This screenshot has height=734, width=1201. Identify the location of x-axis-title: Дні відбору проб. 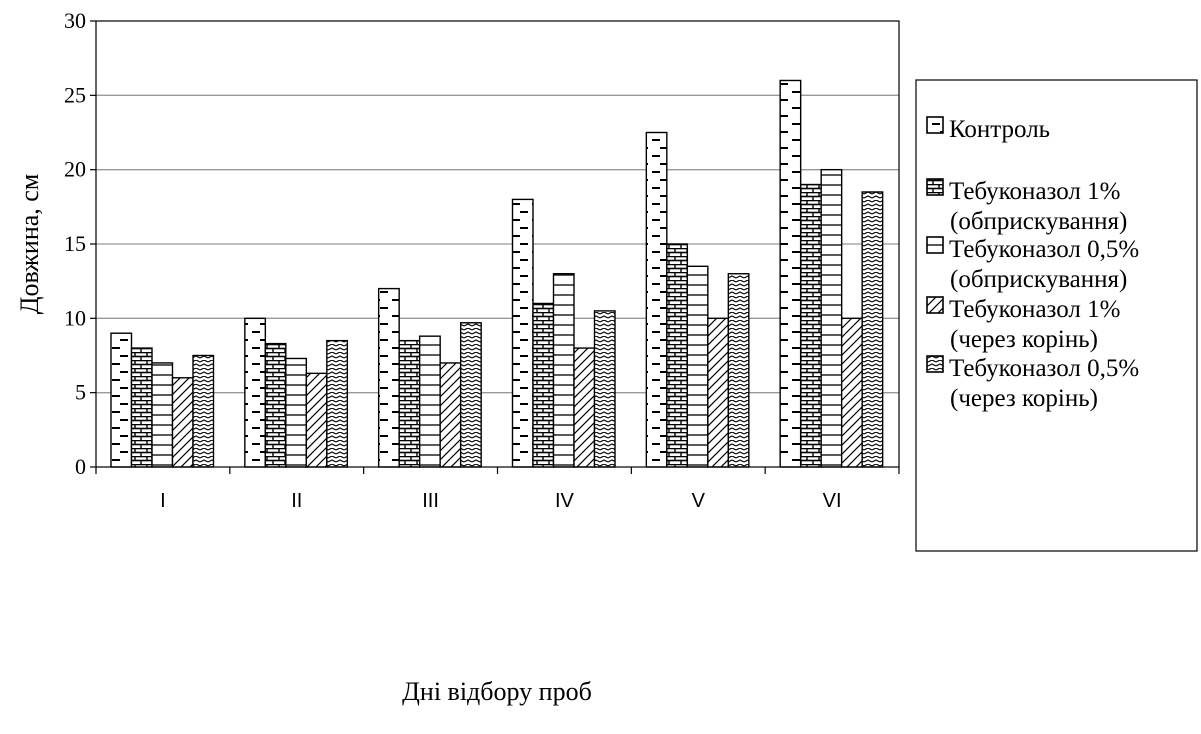
(497, 691).